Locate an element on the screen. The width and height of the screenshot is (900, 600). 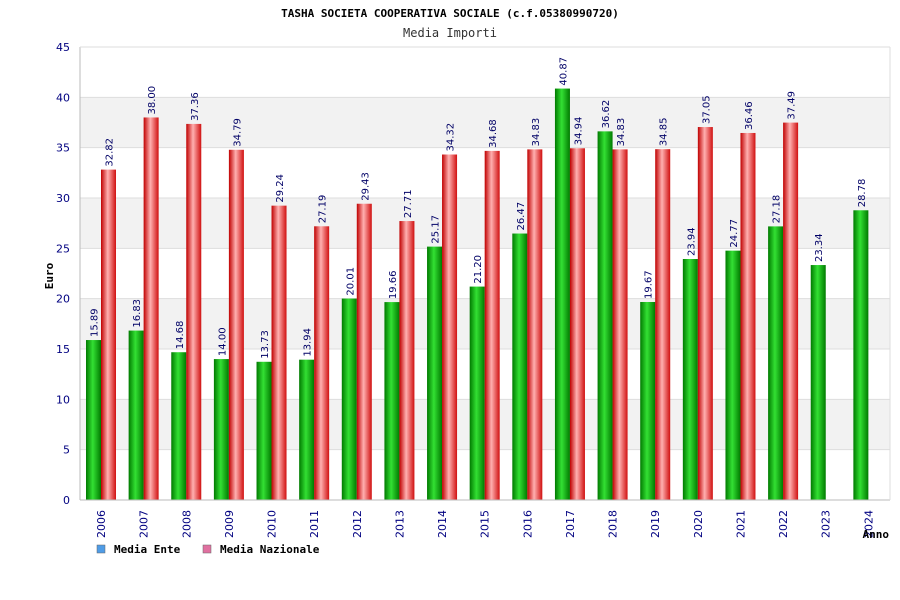
bar-value-label: 37.36 is located at coordinates (195, 106).